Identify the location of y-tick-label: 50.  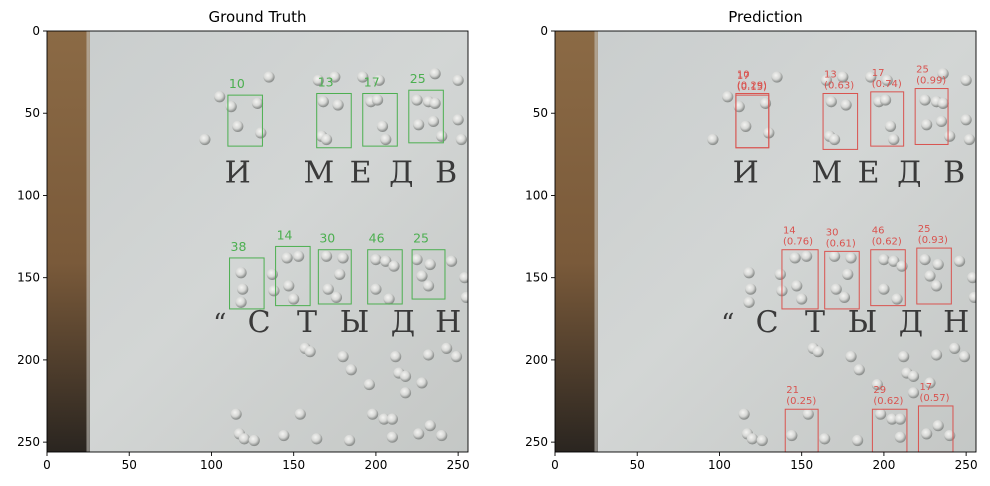
(540, 113).